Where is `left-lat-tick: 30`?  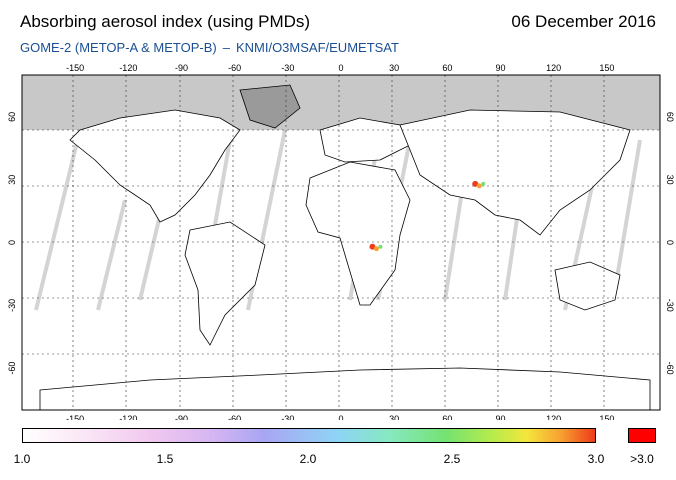
left-lat-tick: 30 is located at coordinates (12, 180).